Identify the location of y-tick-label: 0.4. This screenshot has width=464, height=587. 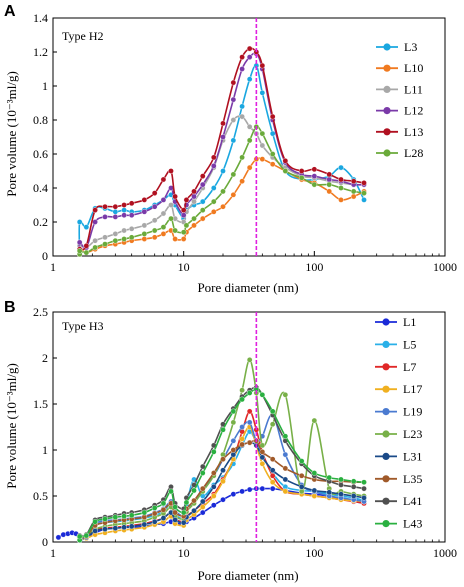
(40, 188).